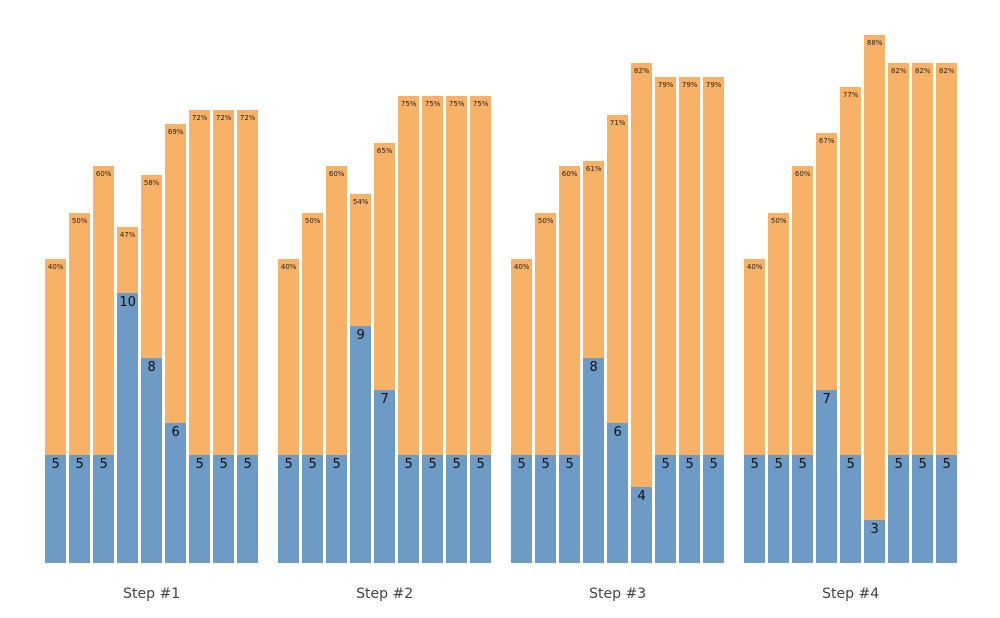 The height and width of the screenshot is (618, 1000). I want to click on bar-top-segment: 65%, so click(385, 266).